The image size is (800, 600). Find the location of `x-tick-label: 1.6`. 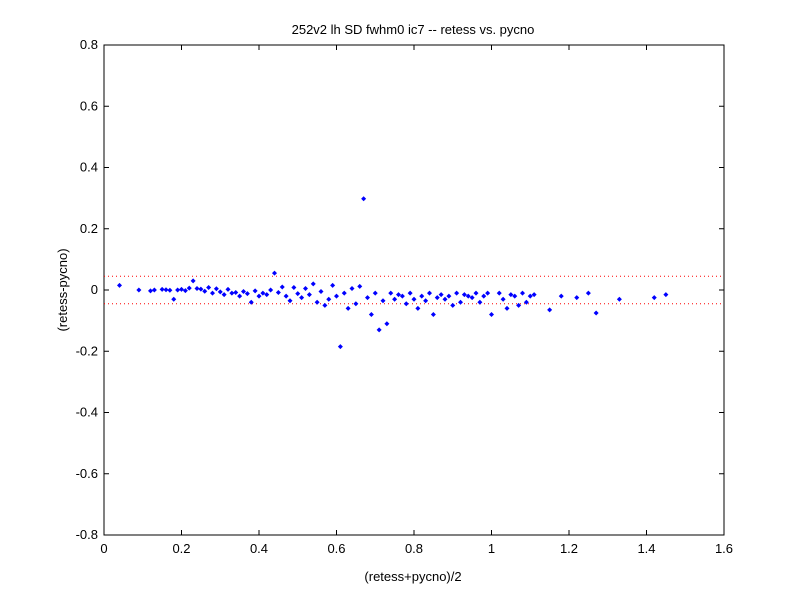

x-tick-label: 1.6 is located at coordinates (724, 548).